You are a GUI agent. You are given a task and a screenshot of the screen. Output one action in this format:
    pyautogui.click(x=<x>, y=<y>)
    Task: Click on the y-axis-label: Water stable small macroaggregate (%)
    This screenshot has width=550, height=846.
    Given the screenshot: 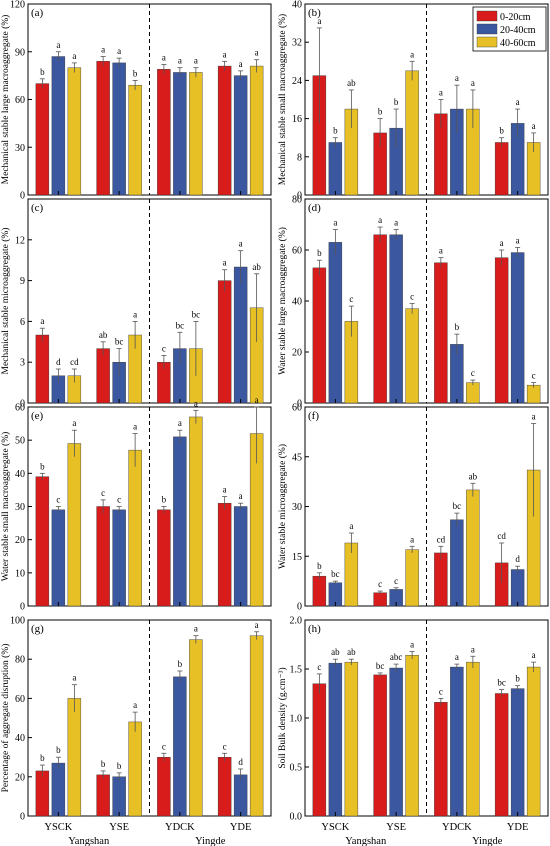 What is the action you would take?
    pyautogui.click(x=5, y=507)
    